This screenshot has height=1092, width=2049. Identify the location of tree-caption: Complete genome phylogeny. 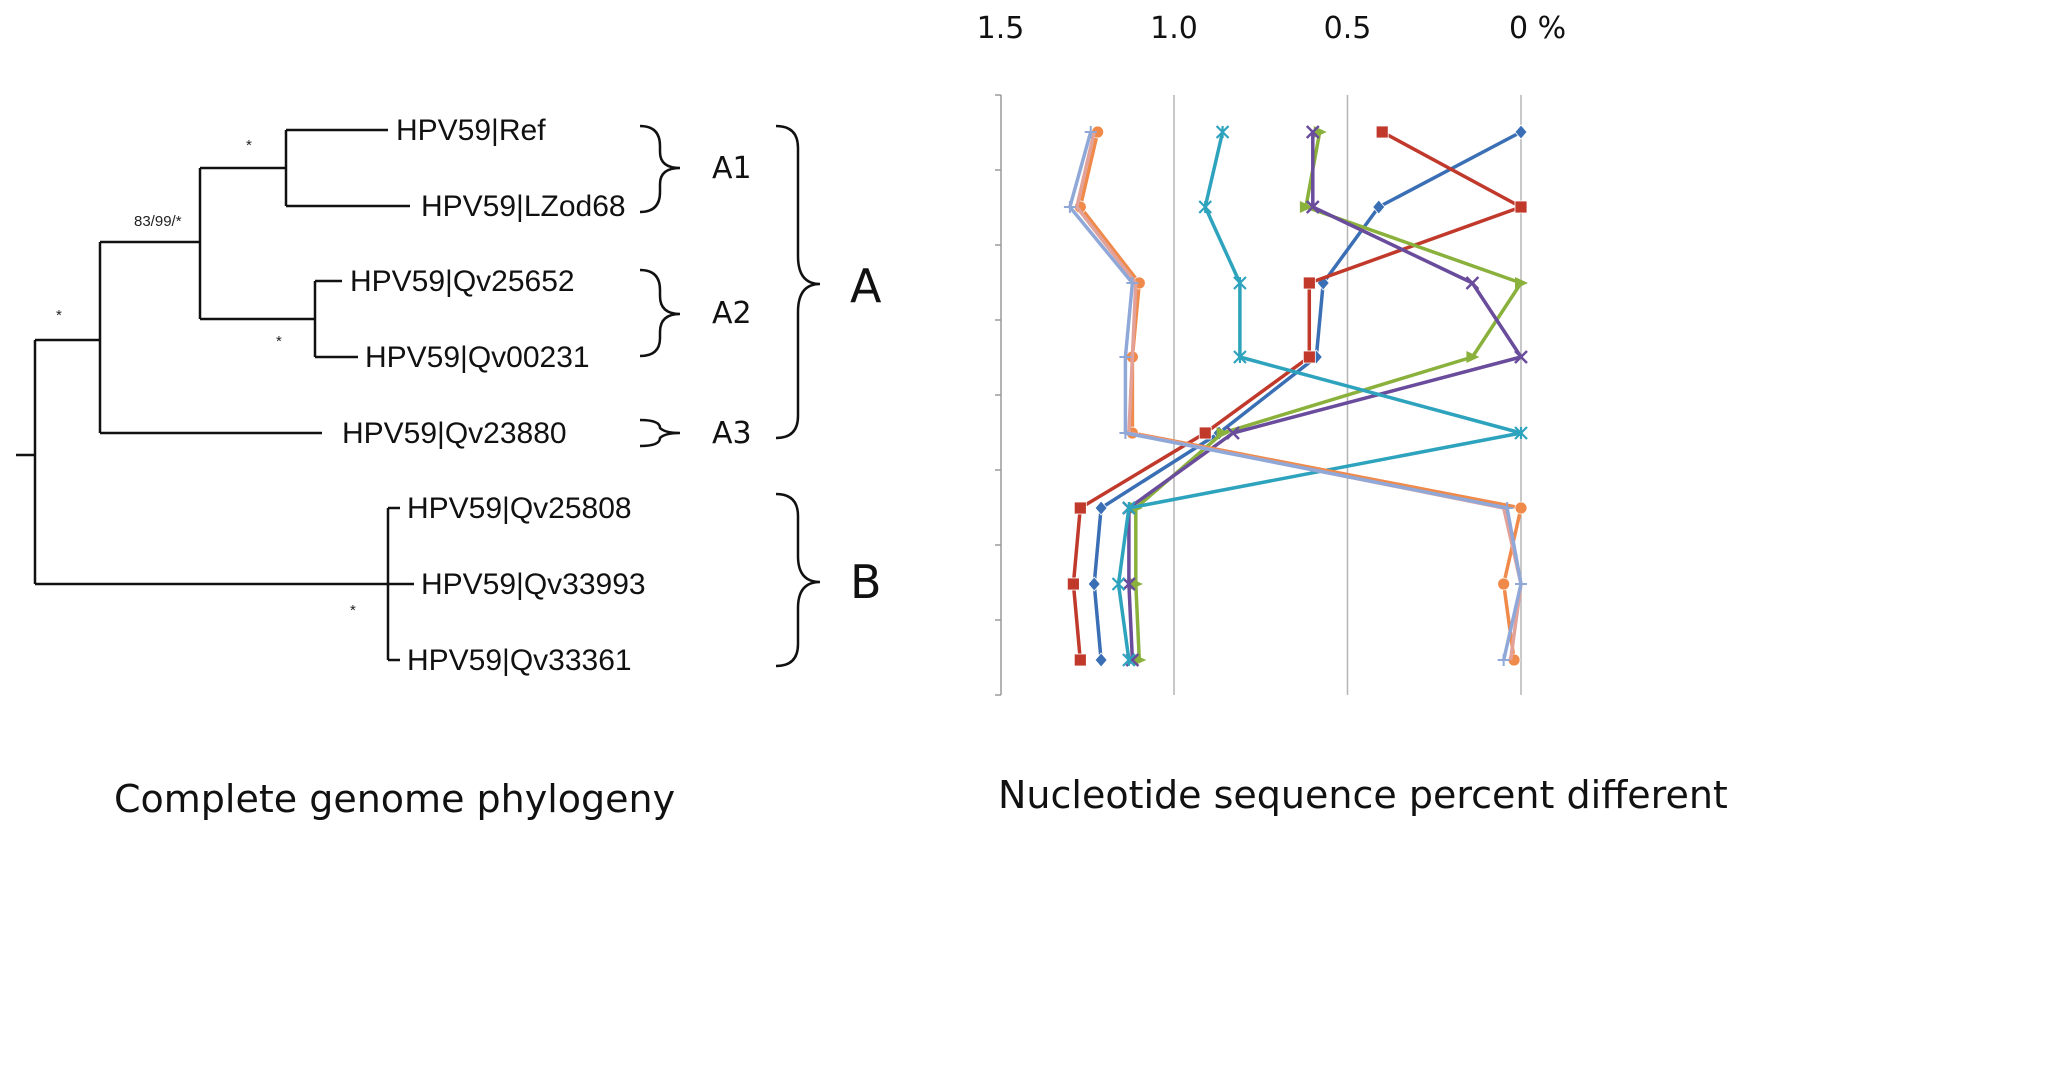
(394, 799).